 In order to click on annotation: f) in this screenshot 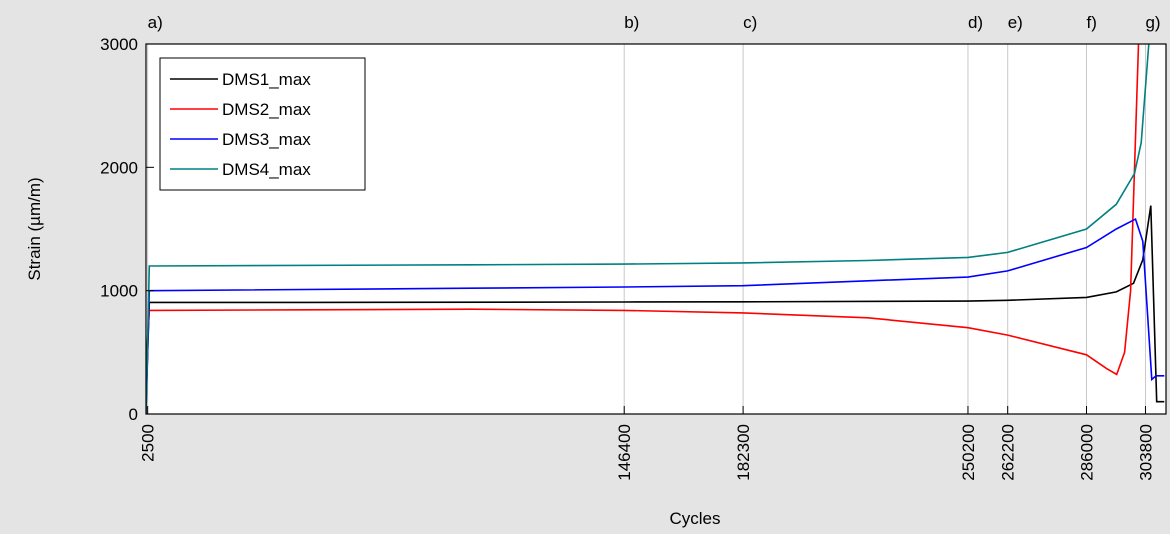, I will do `click(1092, 22)`.